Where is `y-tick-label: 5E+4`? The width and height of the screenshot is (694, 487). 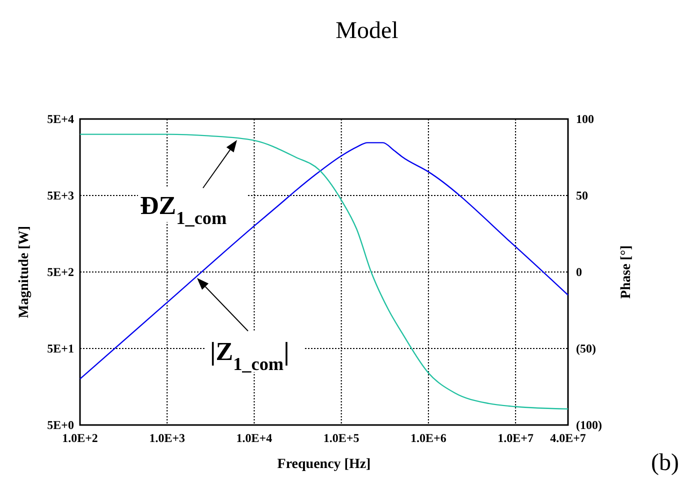 y-tick-label: 5E+4 is located at coordinates (60, 119).